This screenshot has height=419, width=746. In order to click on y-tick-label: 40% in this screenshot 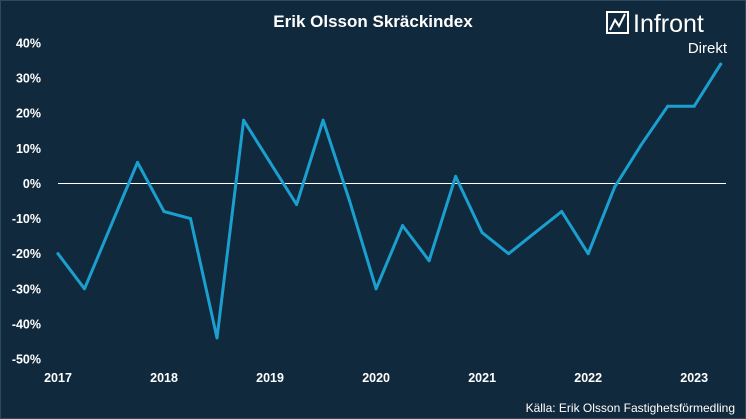, I will do `click(28, 44)`.